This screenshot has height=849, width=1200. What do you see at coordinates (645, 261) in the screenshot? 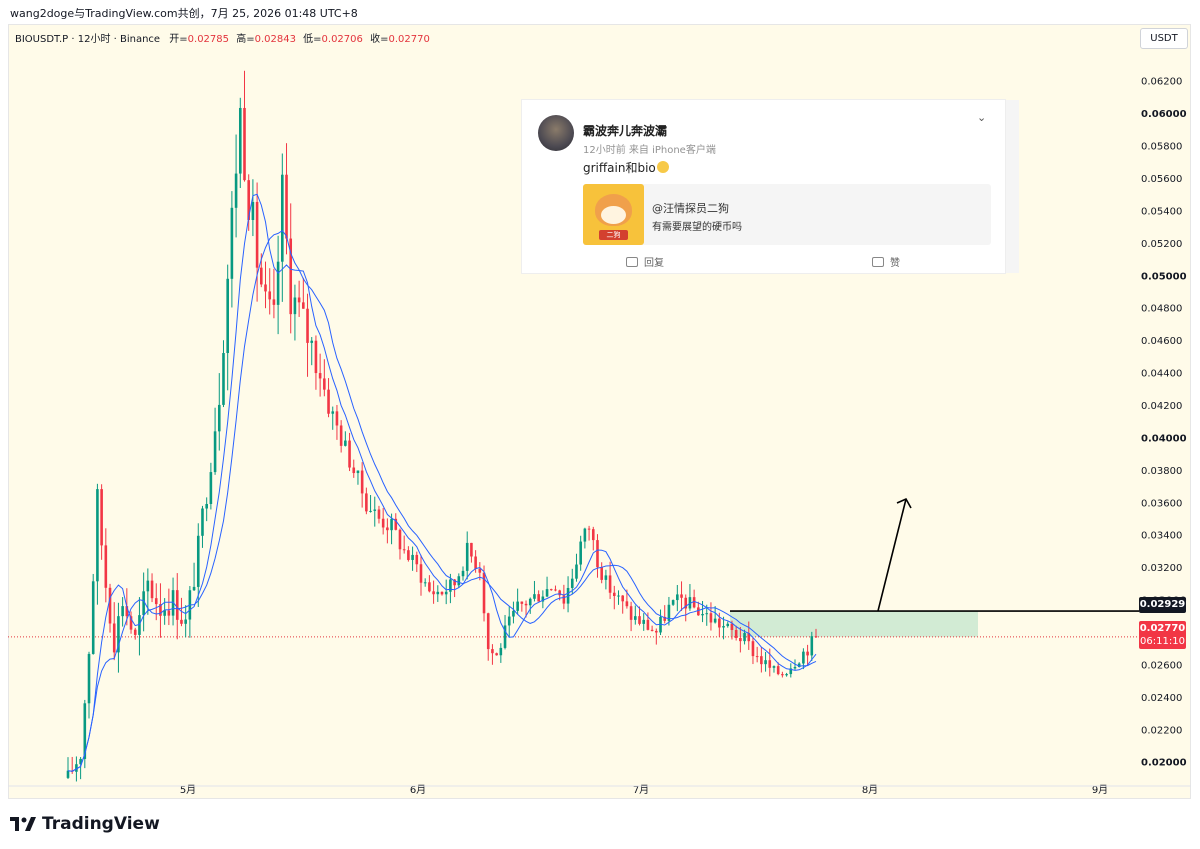
I see `reply-button: 回复` at bounding box center [645, 261].